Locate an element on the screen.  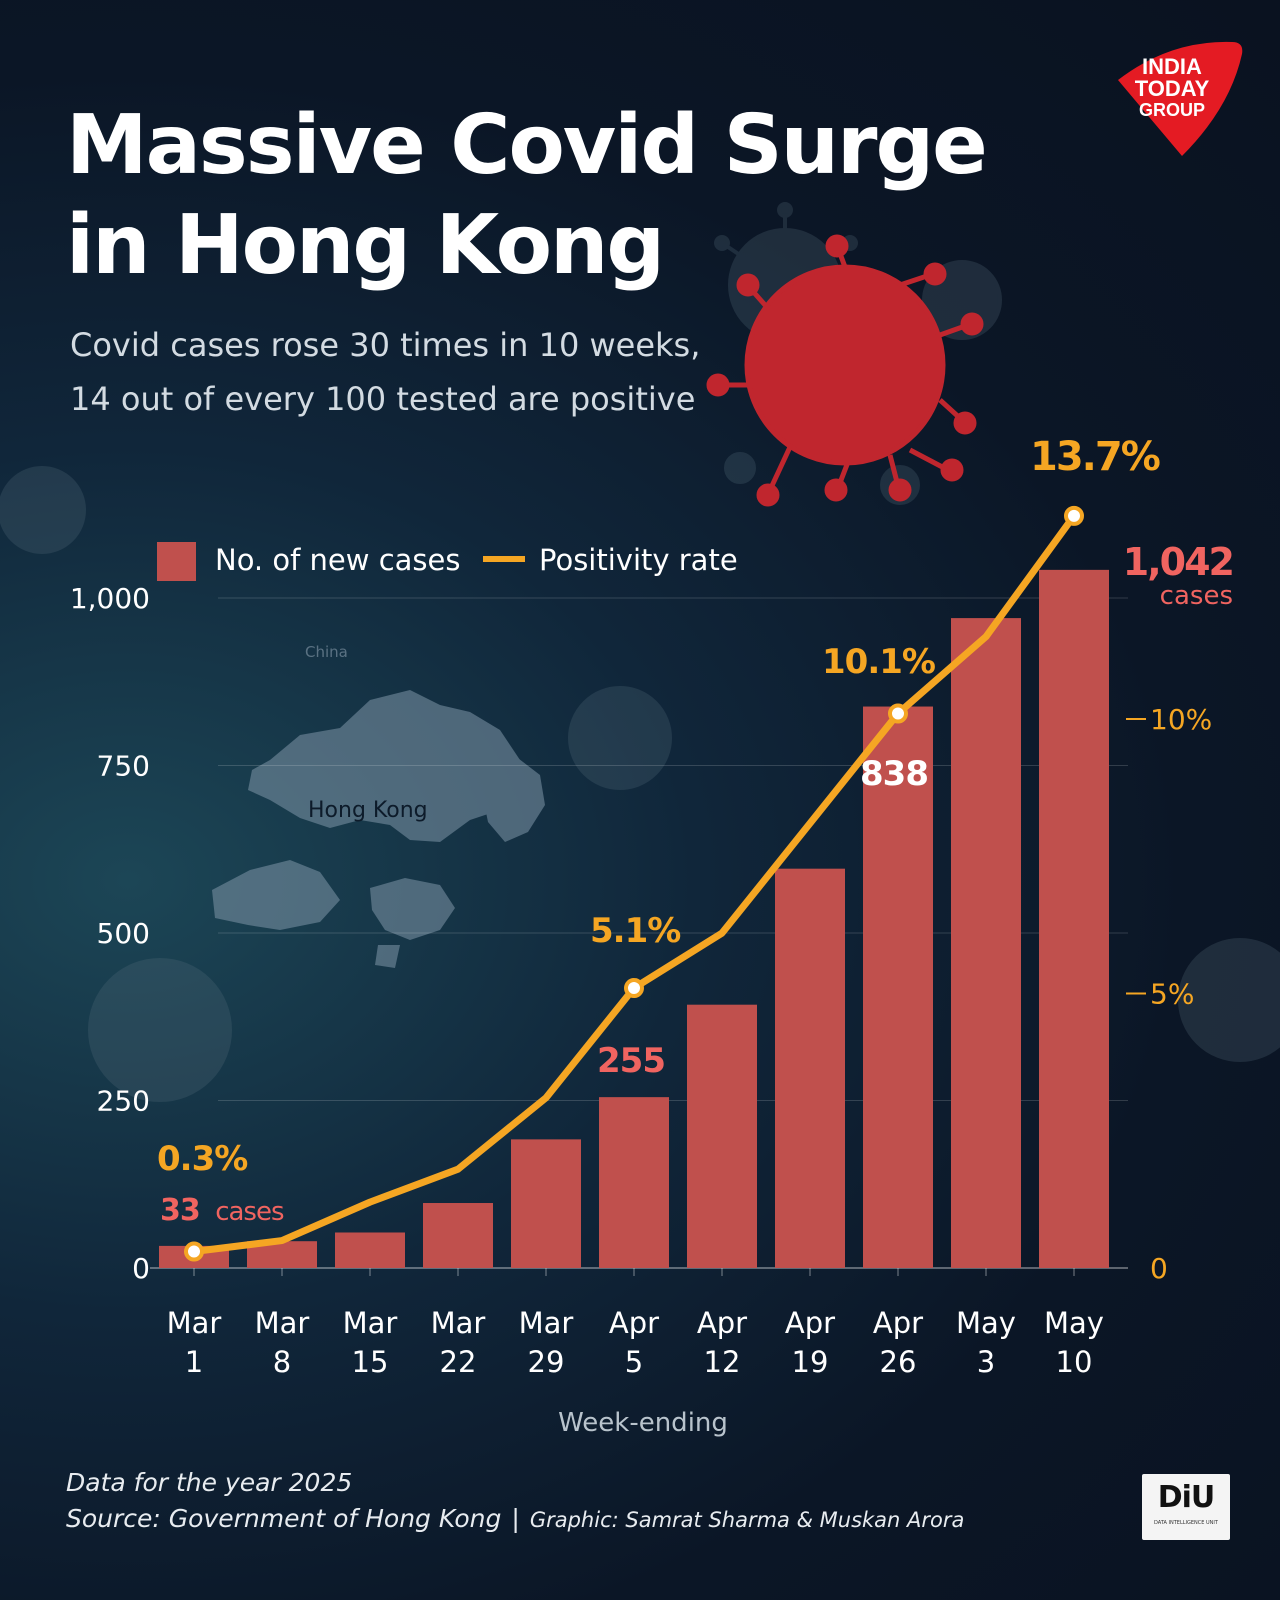
x-tick-label: 3 is located at coordinates (986, 1362).